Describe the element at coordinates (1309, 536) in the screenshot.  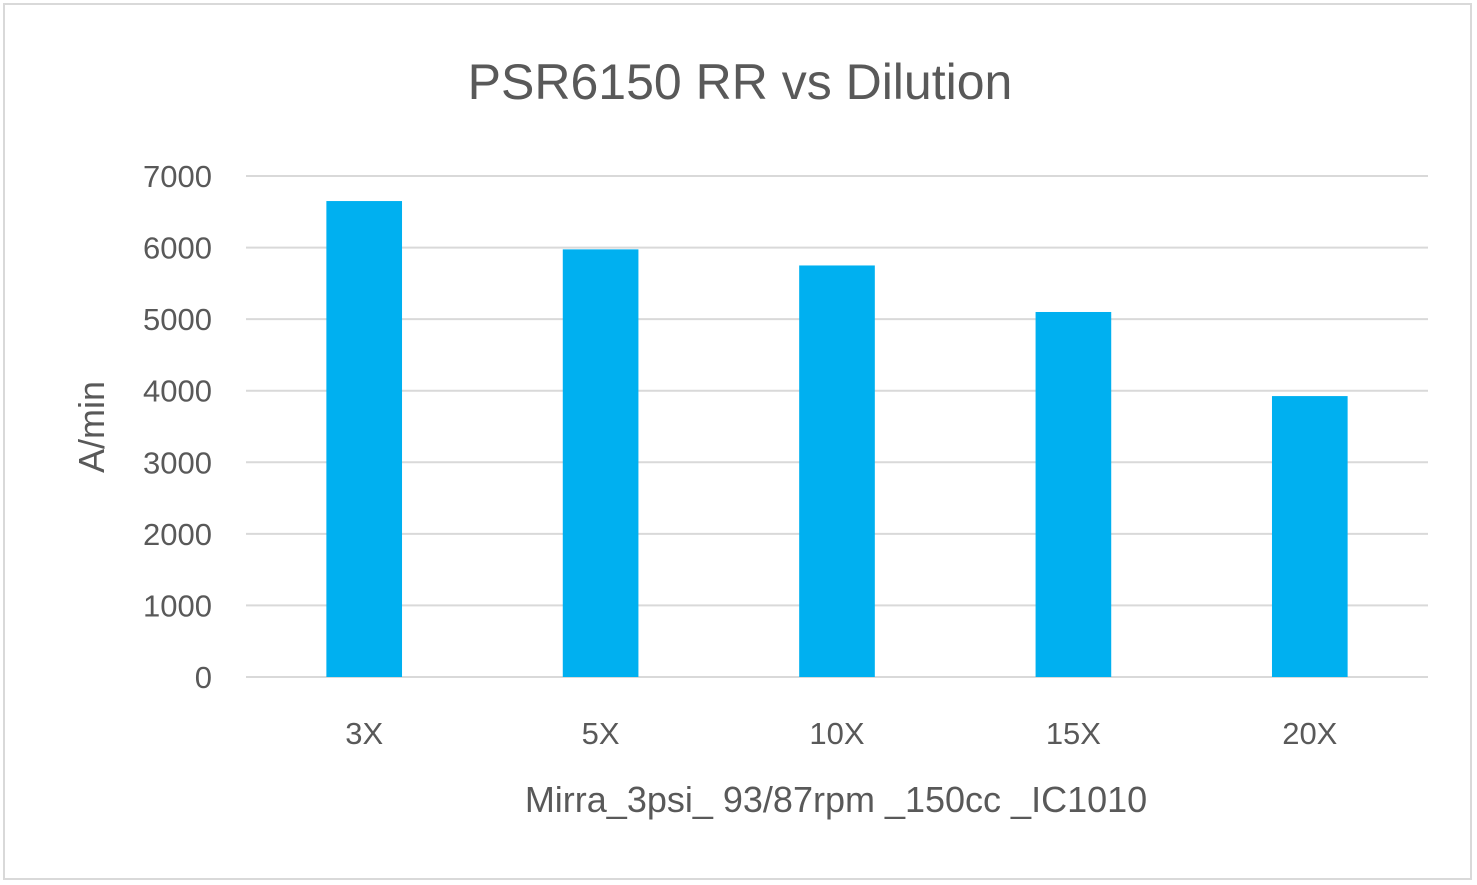
I see `bar-20x` at that location.